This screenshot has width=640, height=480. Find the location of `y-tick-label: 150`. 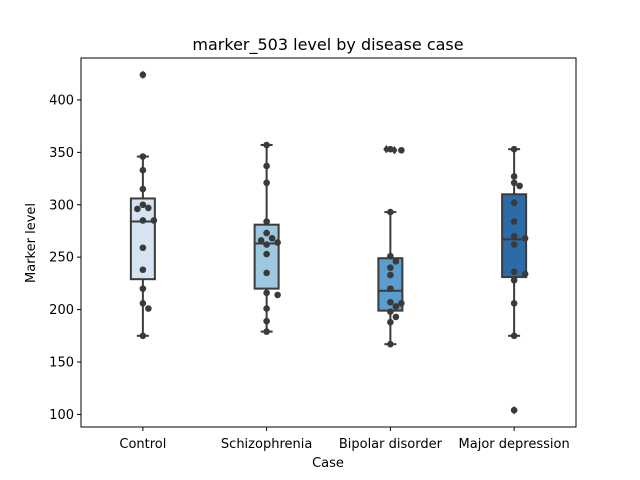

y-tick-label: 150 is located at coordinates (61, 363).